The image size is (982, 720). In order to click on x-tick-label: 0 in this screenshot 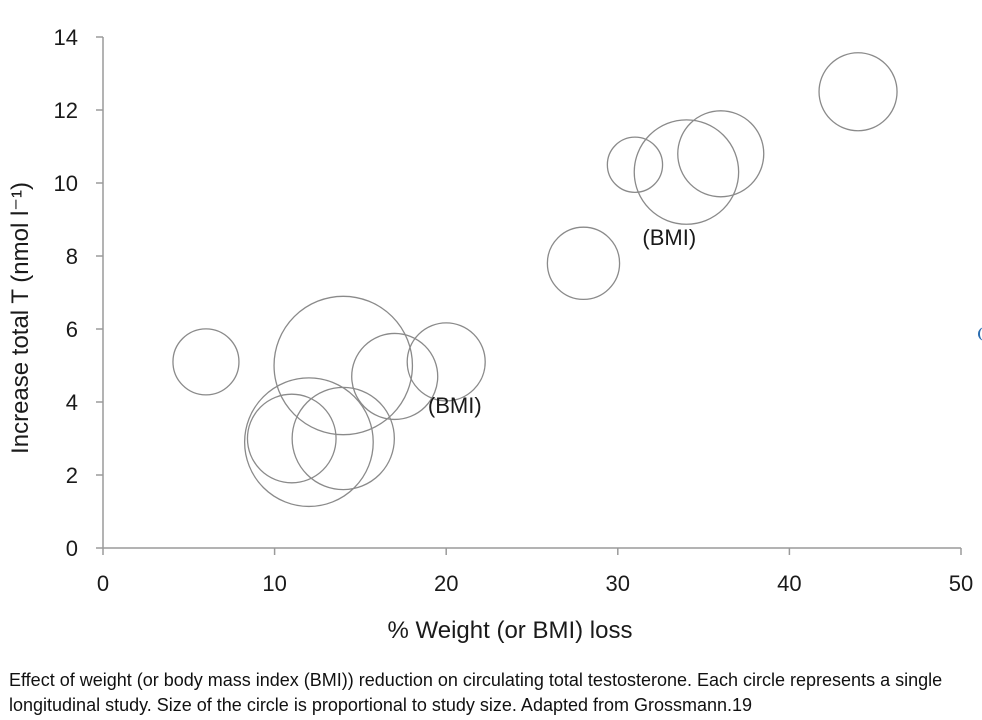, I will do `click(103, 583)`.